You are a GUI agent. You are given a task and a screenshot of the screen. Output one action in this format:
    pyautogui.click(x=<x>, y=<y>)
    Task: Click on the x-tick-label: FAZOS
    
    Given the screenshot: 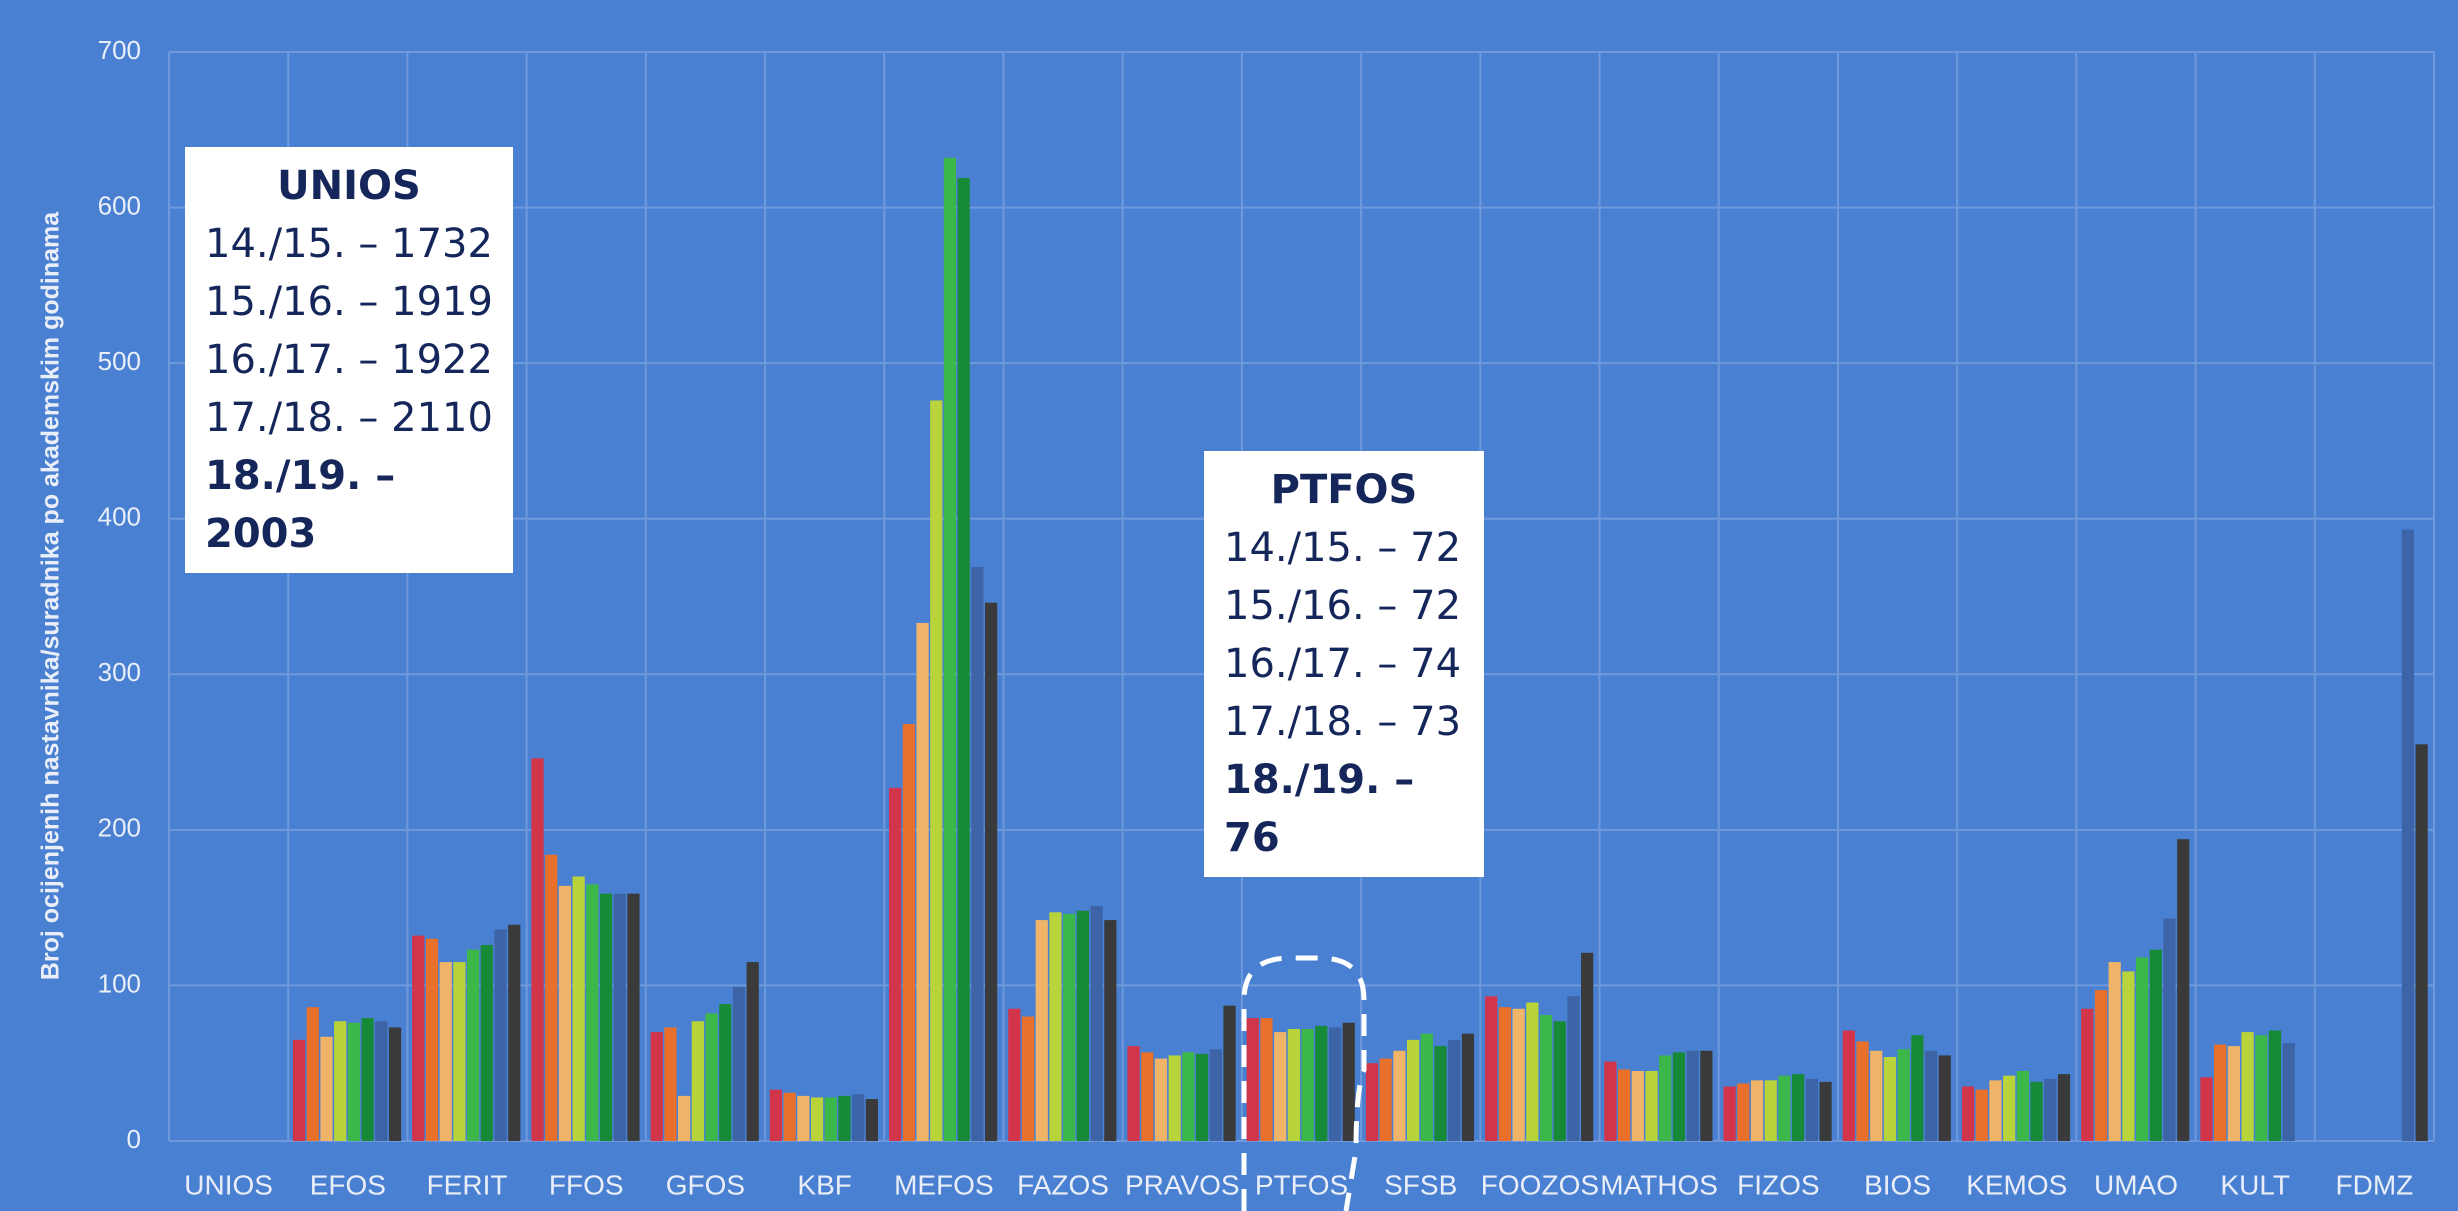 What is the action you would take?
    pyautogui.click(x=1063, y=1184)
    